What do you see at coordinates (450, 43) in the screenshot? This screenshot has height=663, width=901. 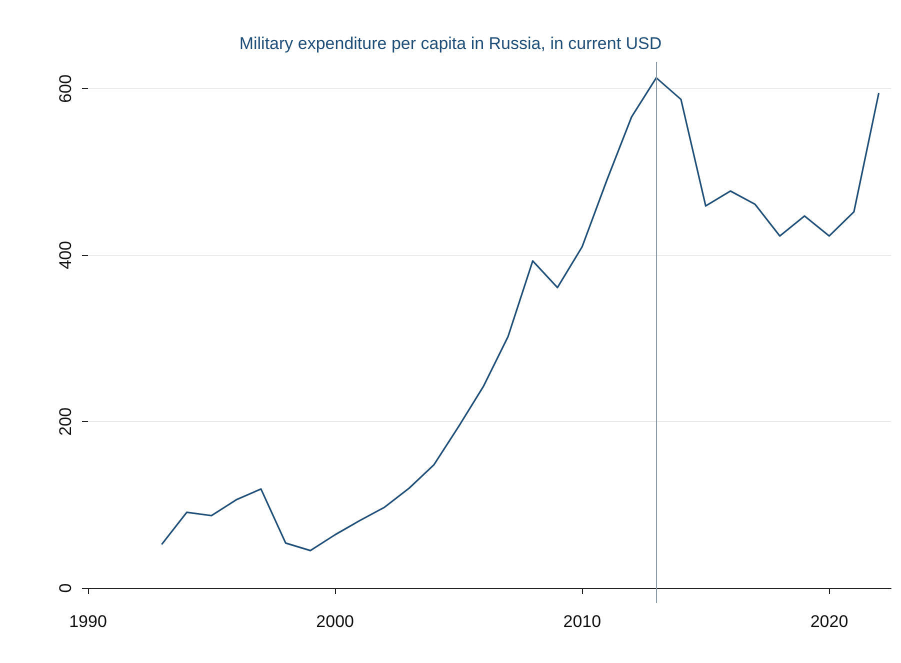 I see `chart-title: Military expenditure per capita in Russia, in current USD` at bounding box center [450, 43].